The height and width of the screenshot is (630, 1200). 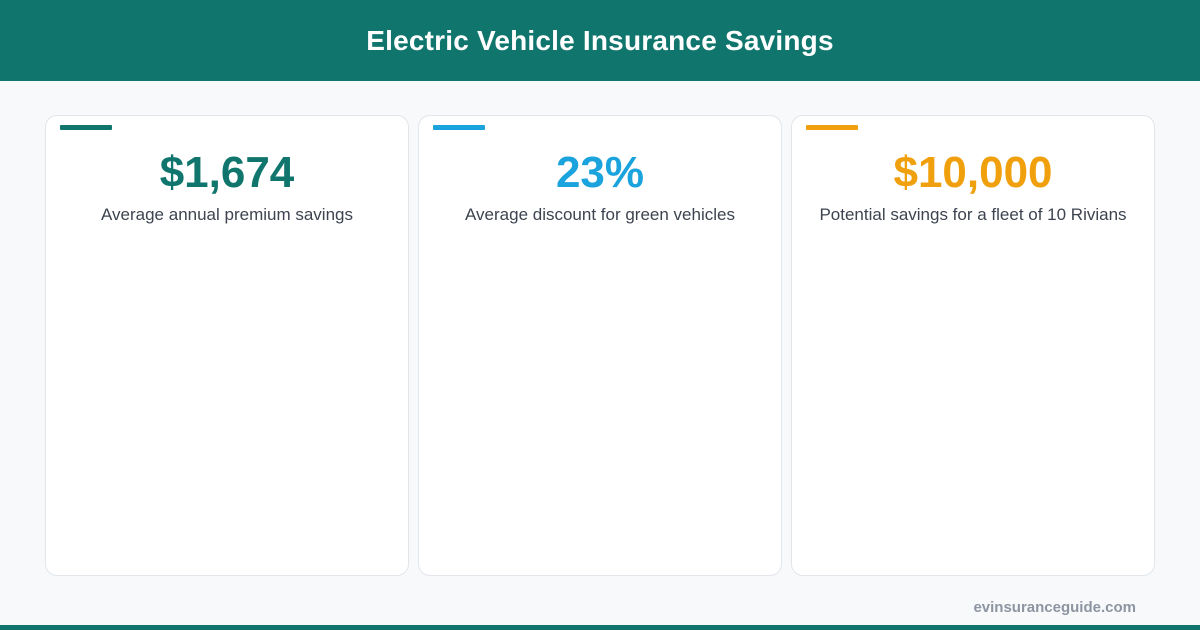 I want to click on page-title: Electric Vehicle Insurance Savings, so click(x=600, y=40).